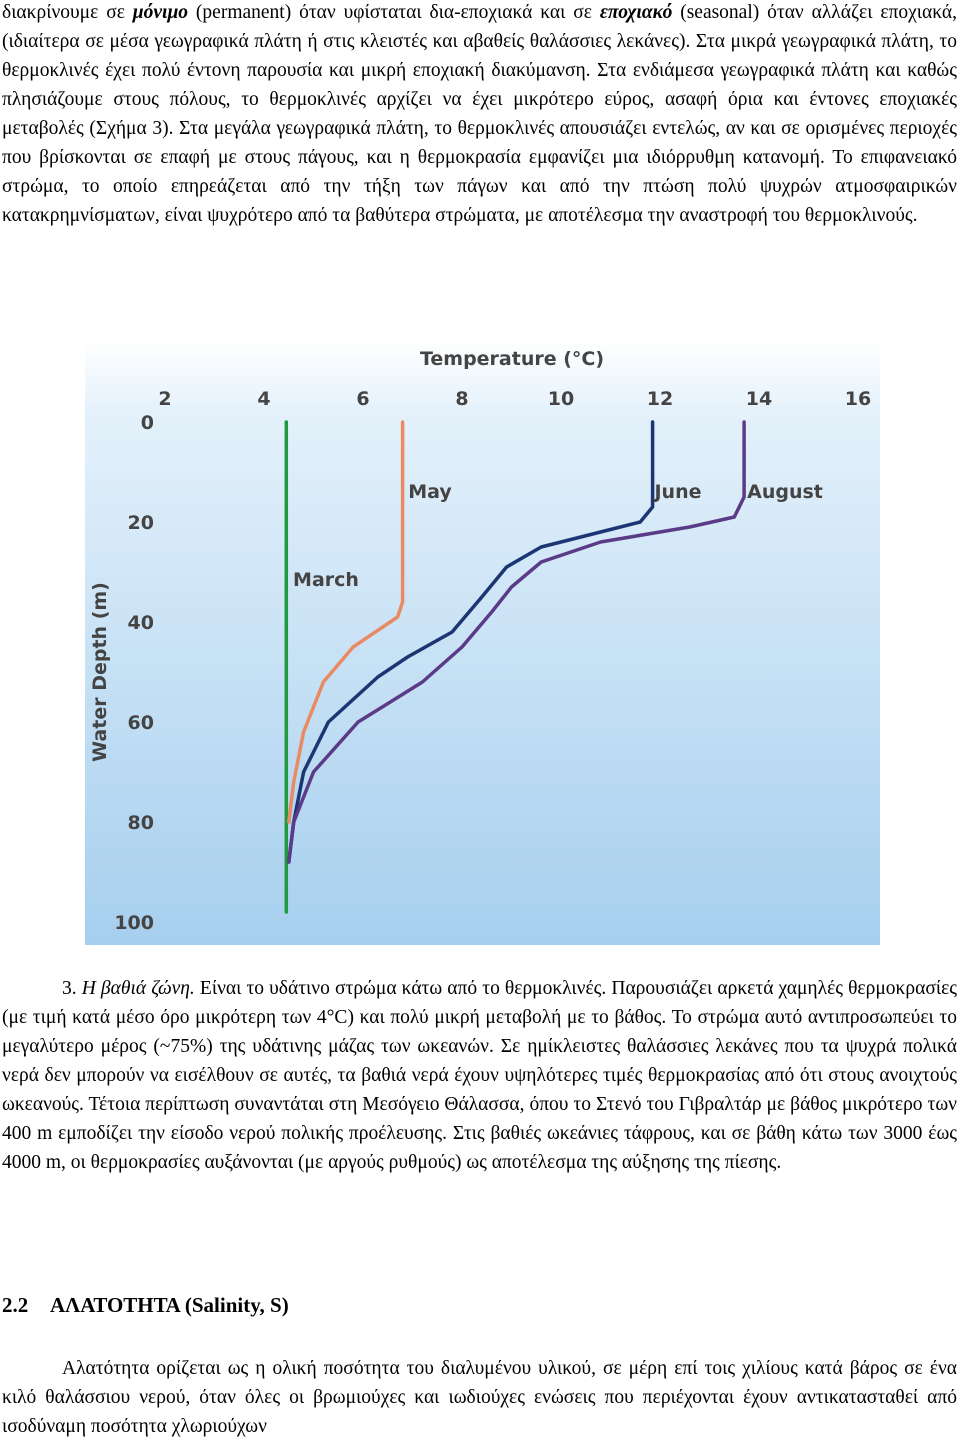 This screenshot has height=1442, width=960. What do you see at coordinates (461, 399) in the screenshot?
I see `x-tick-label: 8` at bounding box center [461, 399].